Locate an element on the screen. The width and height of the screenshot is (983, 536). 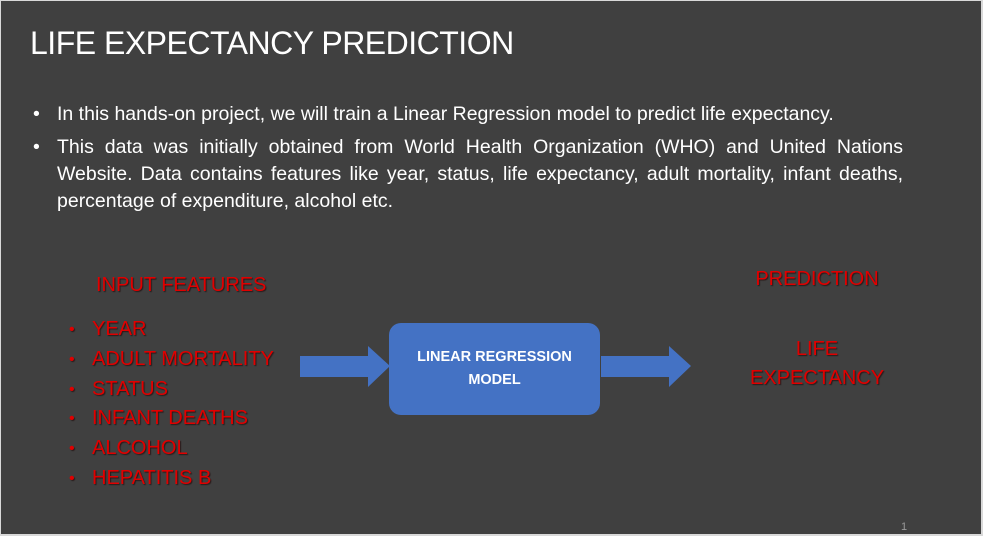
feature: STATUS is located at coordinates (170, 390).